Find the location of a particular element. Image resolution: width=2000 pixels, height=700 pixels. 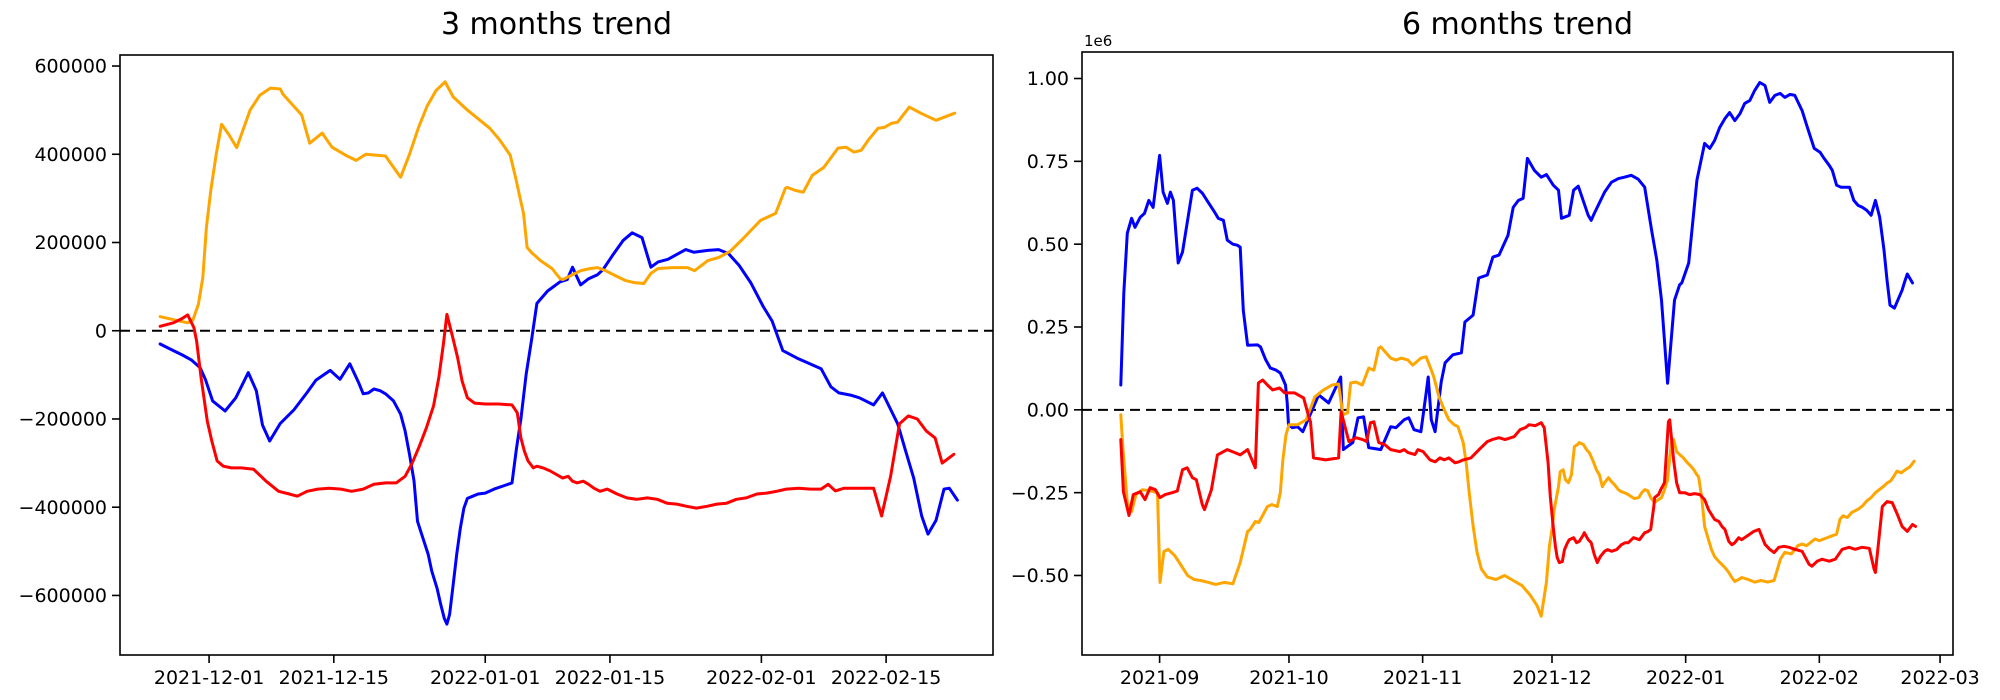

right-y-tick-label: 1.00 is located at coordinates (1048, 79).